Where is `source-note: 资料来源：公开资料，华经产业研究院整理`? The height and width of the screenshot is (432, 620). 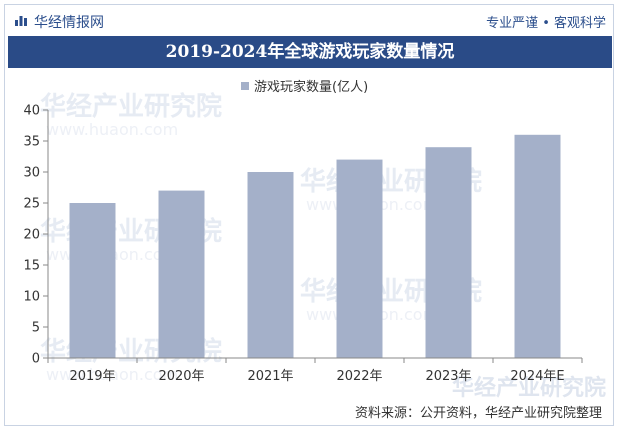
source-note: 资料来源：公开资料，华经产业研究院整理 is located at coordinates (478, 413).